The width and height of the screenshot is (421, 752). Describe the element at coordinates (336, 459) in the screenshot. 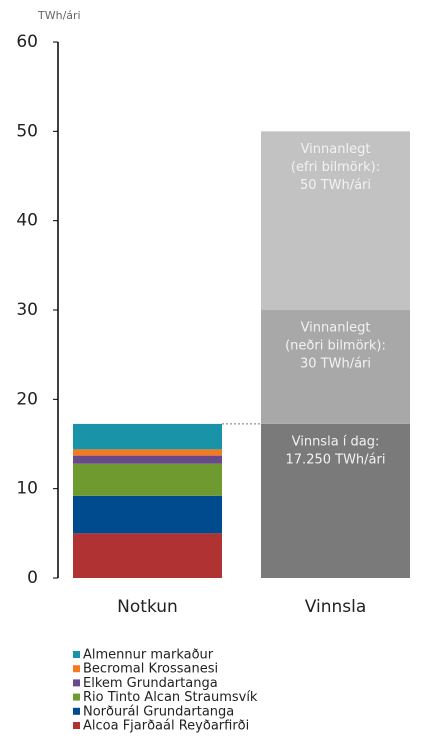

I see `segment-label: 17.250 TWh/ári` at that location.